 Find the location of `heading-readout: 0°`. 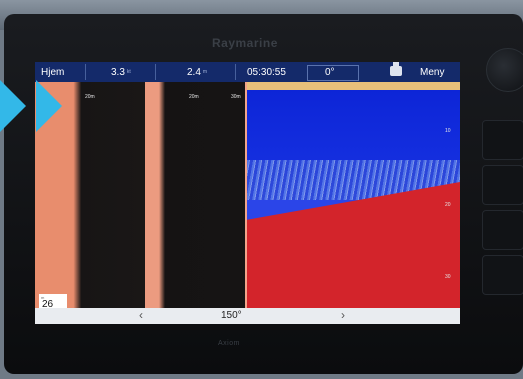

heading-readout: 0° is located at coordinates (330, 72).